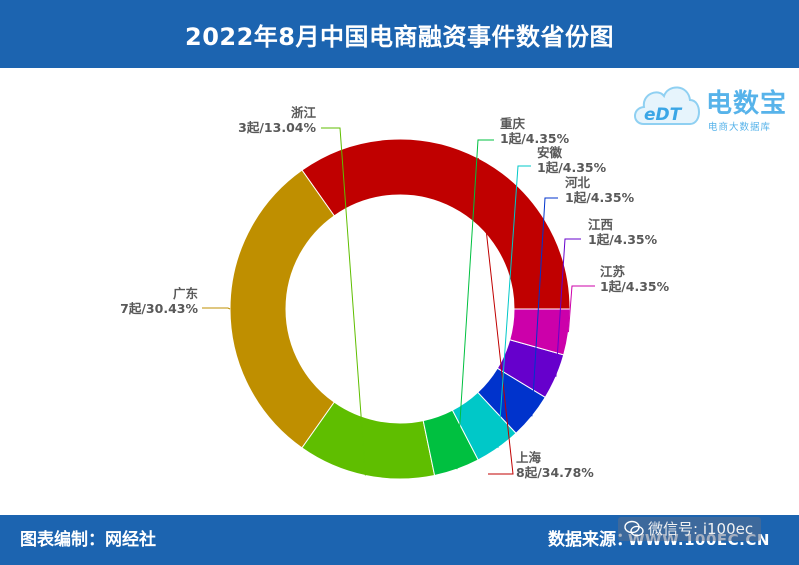  What do you see at coordinates (304, 112) in the screenshot?
I see `slice-name-label: 浙江` at bounding box center [304, 112].